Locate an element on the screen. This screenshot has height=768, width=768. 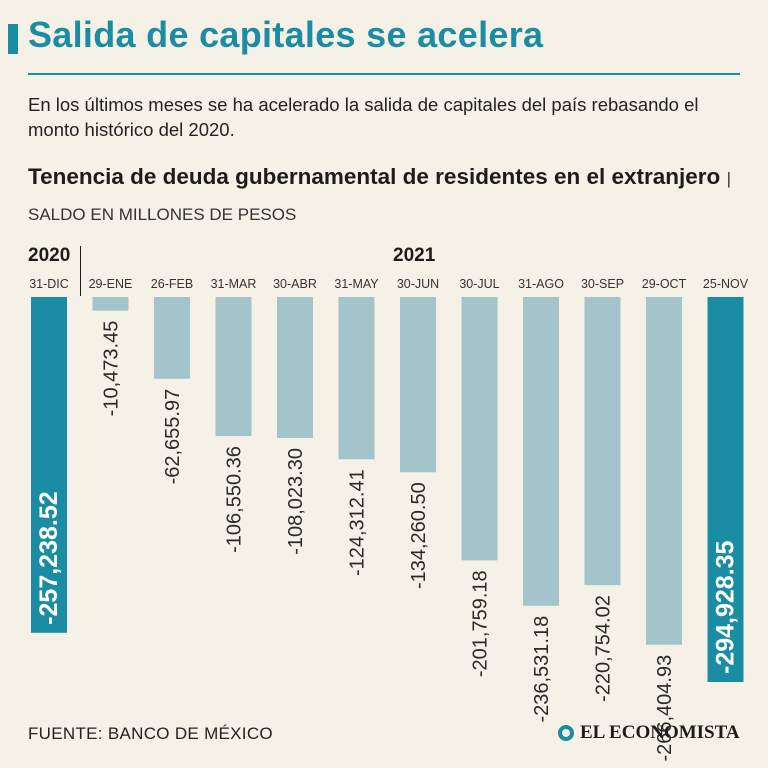
x-tick-label: 31-MAR is located at coordinates (234, 284).